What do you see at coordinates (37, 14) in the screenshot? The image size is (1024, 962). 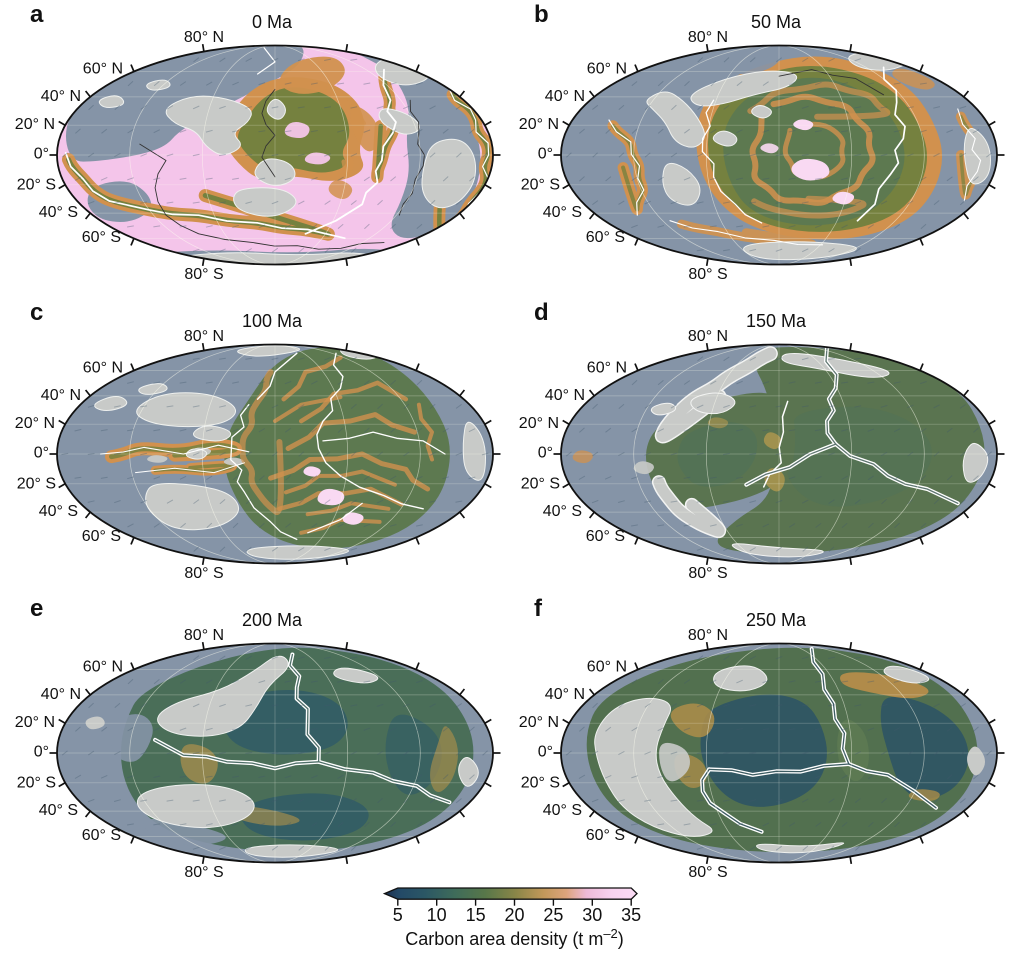 I see `svg-text: a` at bounding box center [37, 14].